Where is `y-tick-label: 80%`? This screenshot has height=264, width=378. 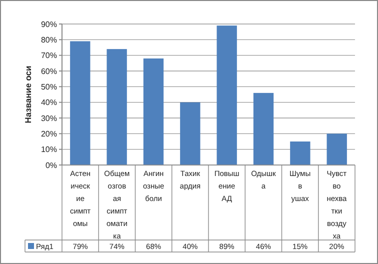
y-tick-label: 80% is located at coordinates (48, 39).